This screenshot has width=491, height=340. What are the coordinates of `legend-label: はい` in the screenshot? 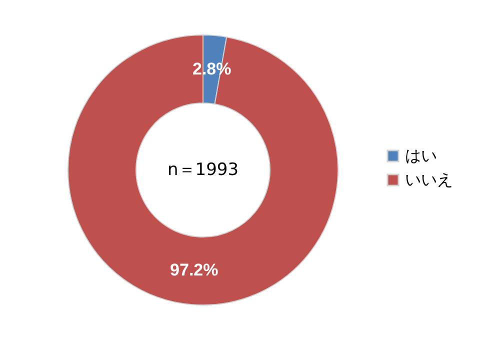 It's located at (421, 155).